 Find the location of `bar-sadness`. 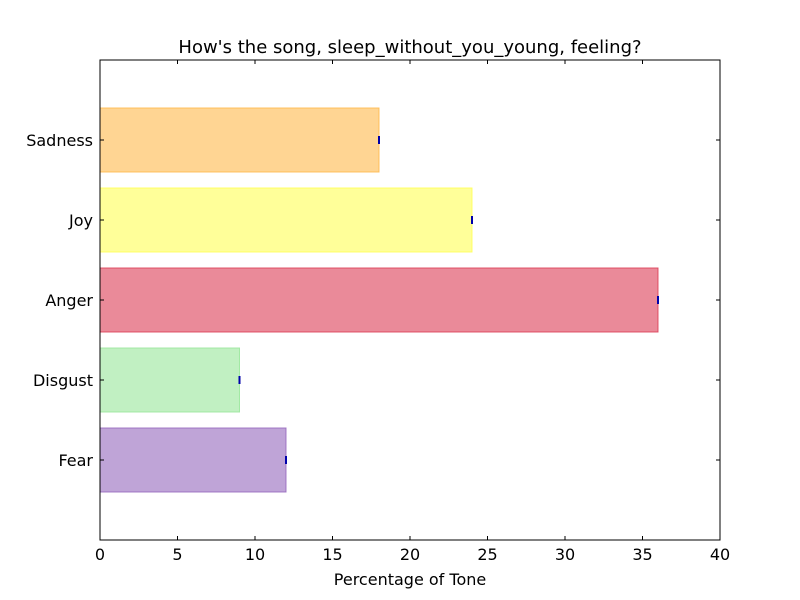

bar-sadness is located at coordinates (239, 140).